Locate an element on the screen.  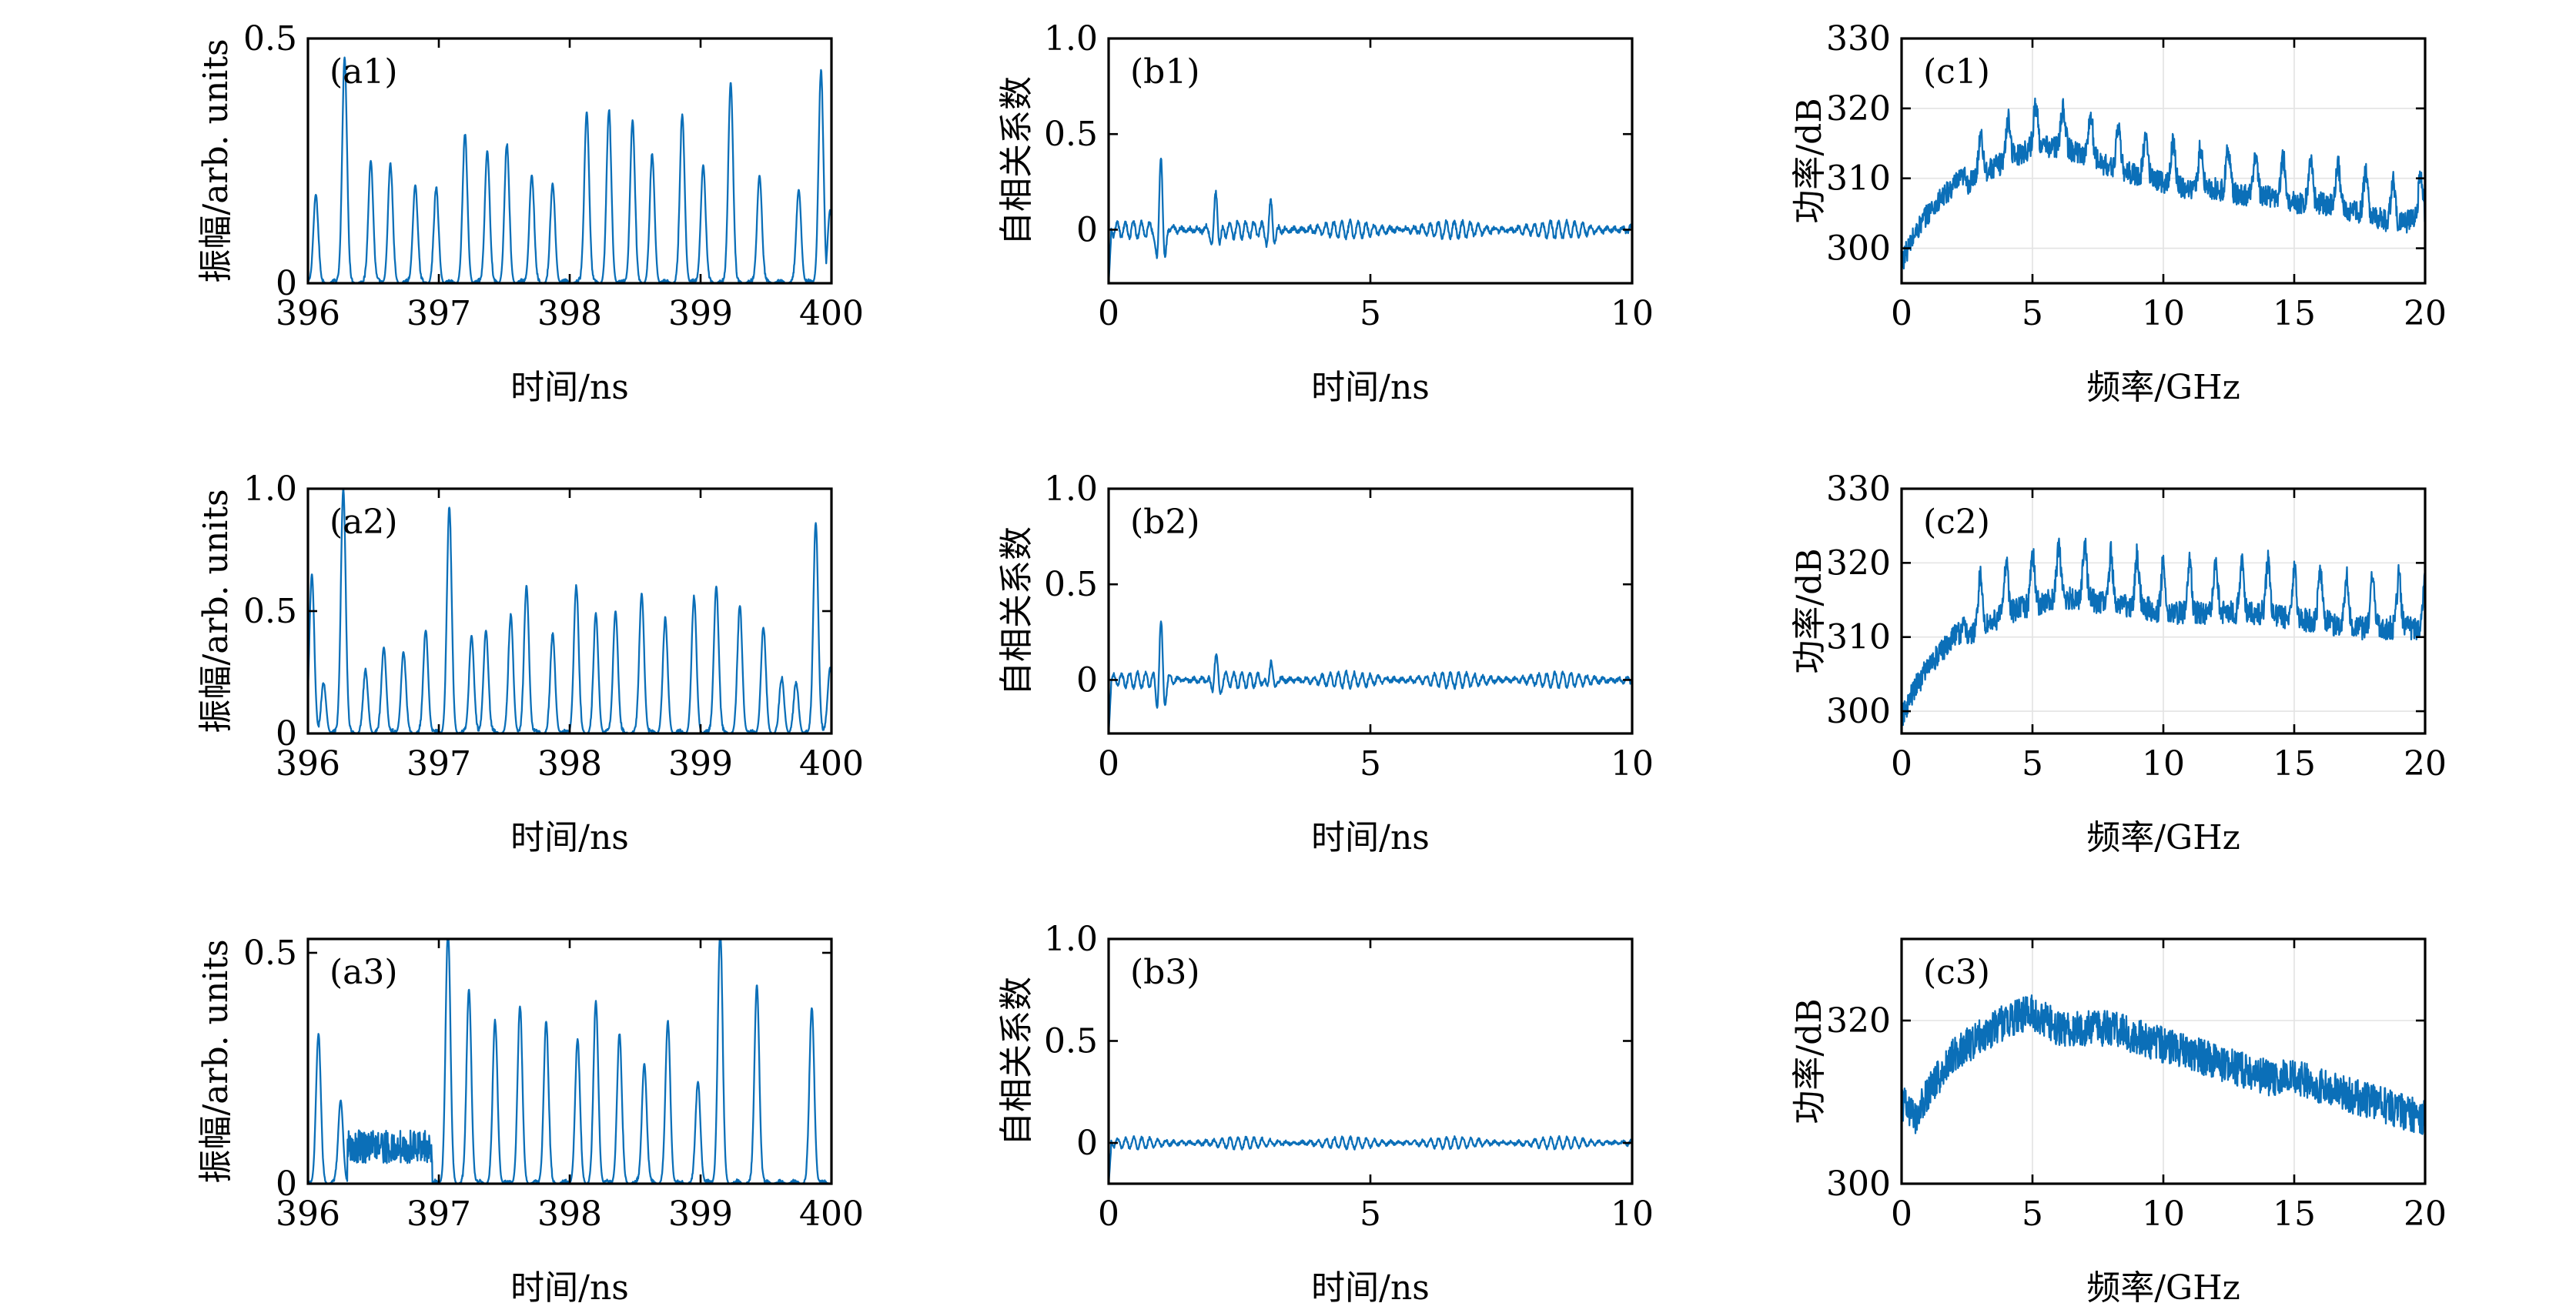
panel-label: (b1) is located at coordinates (1165, 72).